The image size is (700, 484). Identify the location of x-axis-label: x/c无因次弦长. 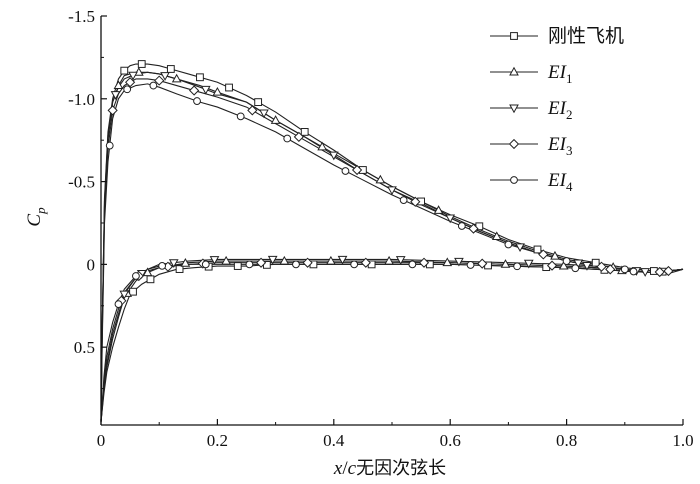
(389, 468).